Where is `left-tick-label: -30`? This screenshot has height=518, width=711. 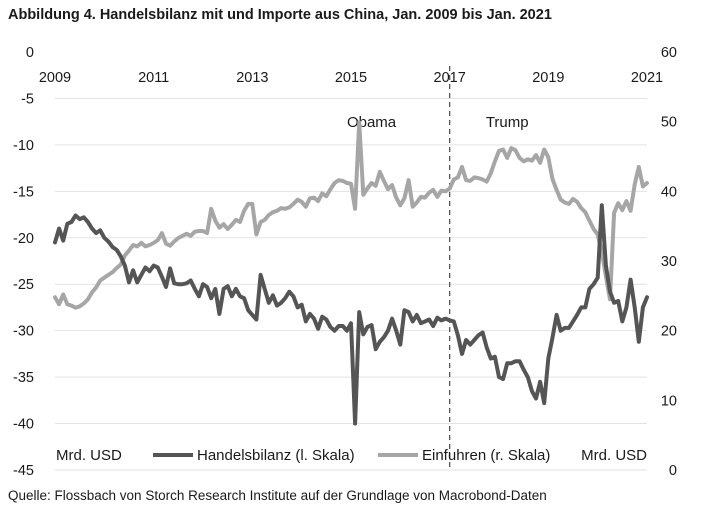
left-tick-label: -30 is located at coordinates (23, 332).